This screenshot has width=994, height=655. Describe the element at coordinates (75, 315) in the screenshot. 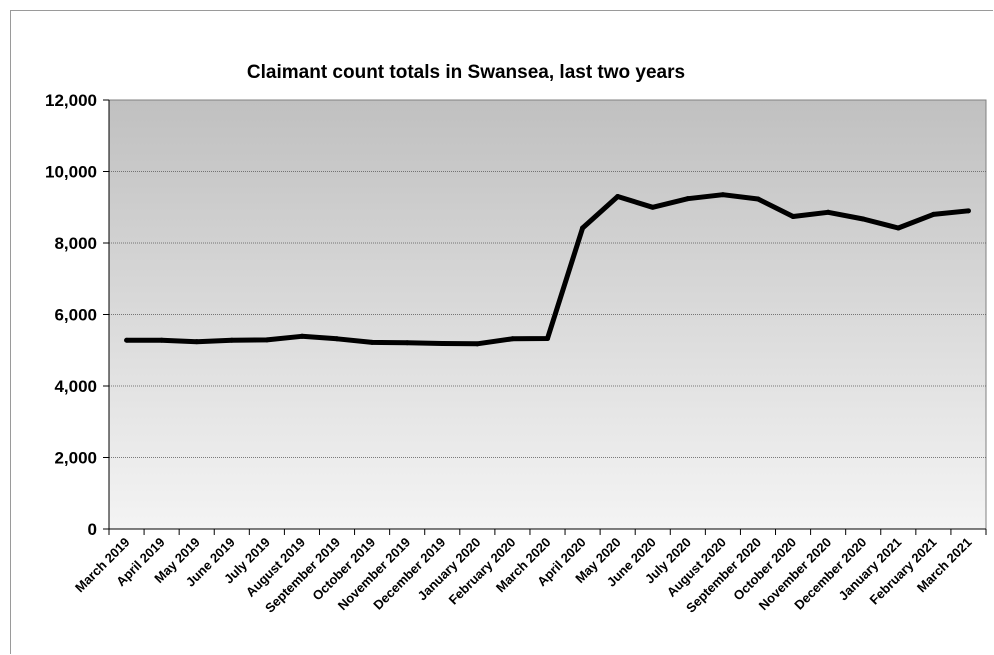

I see `y-tick-label: 6,000` at that location.